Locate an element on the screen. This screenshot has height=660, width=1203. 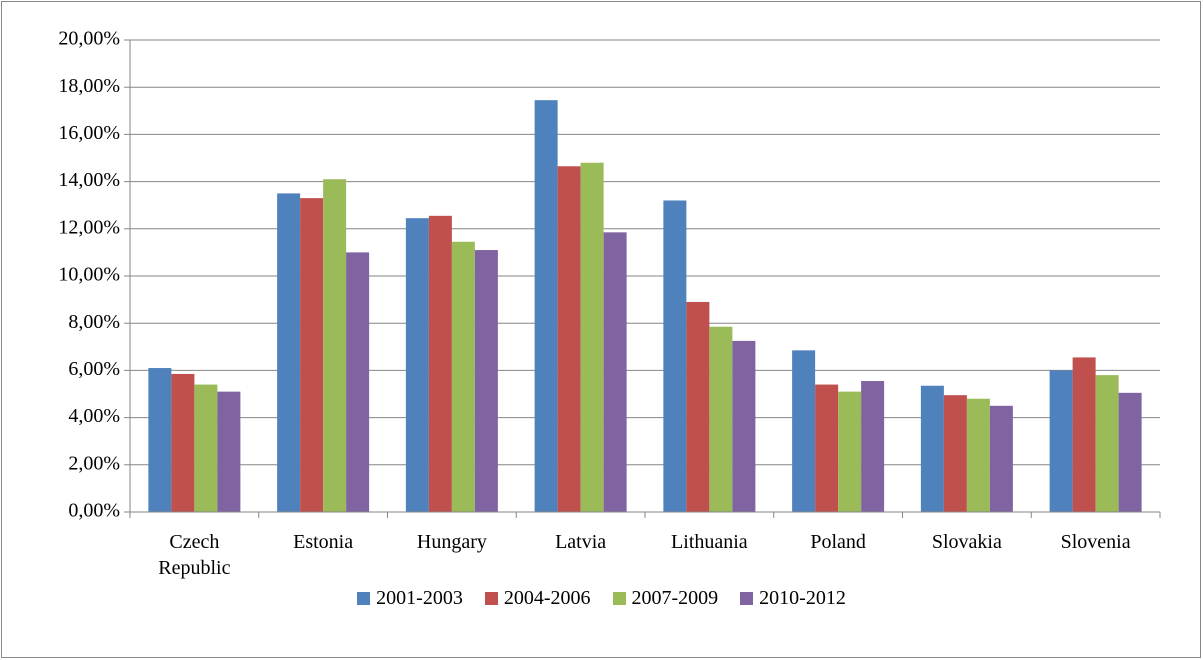
legend-item: 2007-2009 is located at coordinates (665, 598).